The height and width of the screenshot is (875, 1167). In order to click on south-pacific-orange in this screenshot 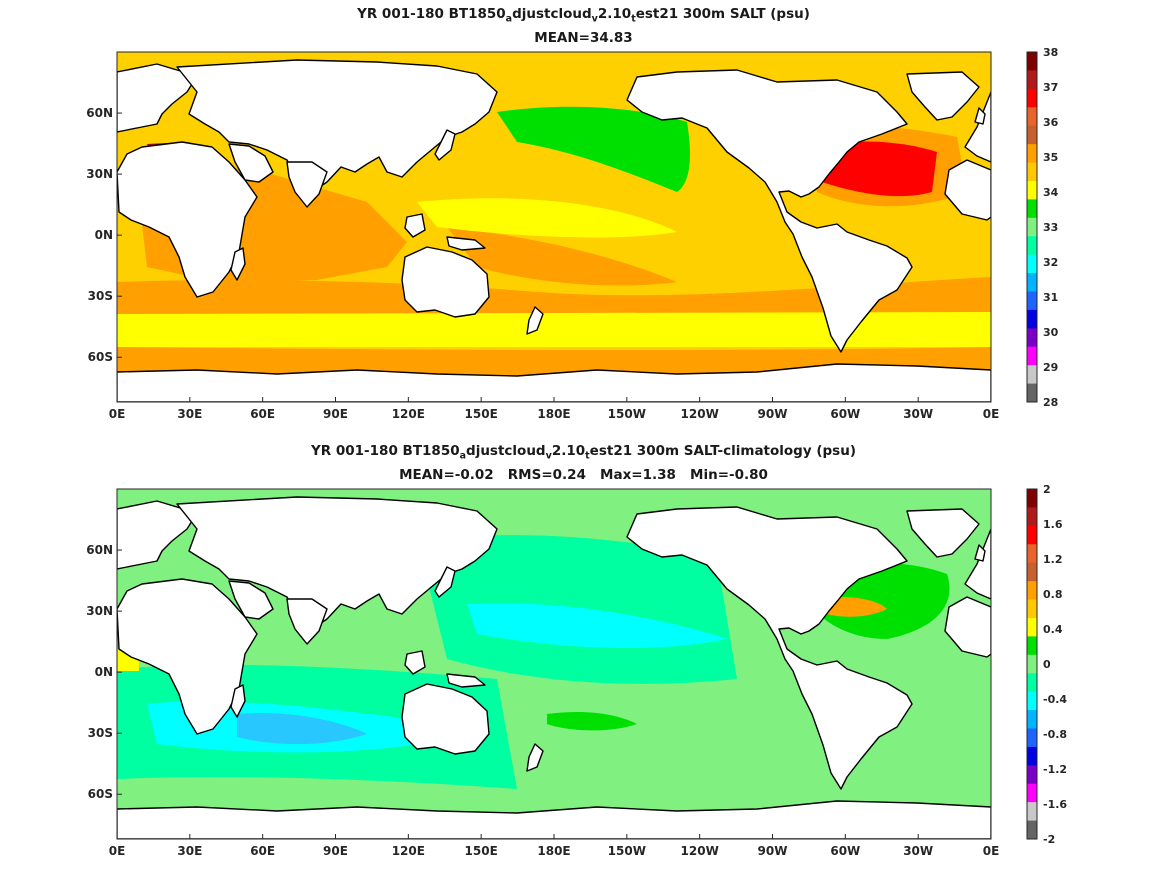, I will do `click(562, 256)`.